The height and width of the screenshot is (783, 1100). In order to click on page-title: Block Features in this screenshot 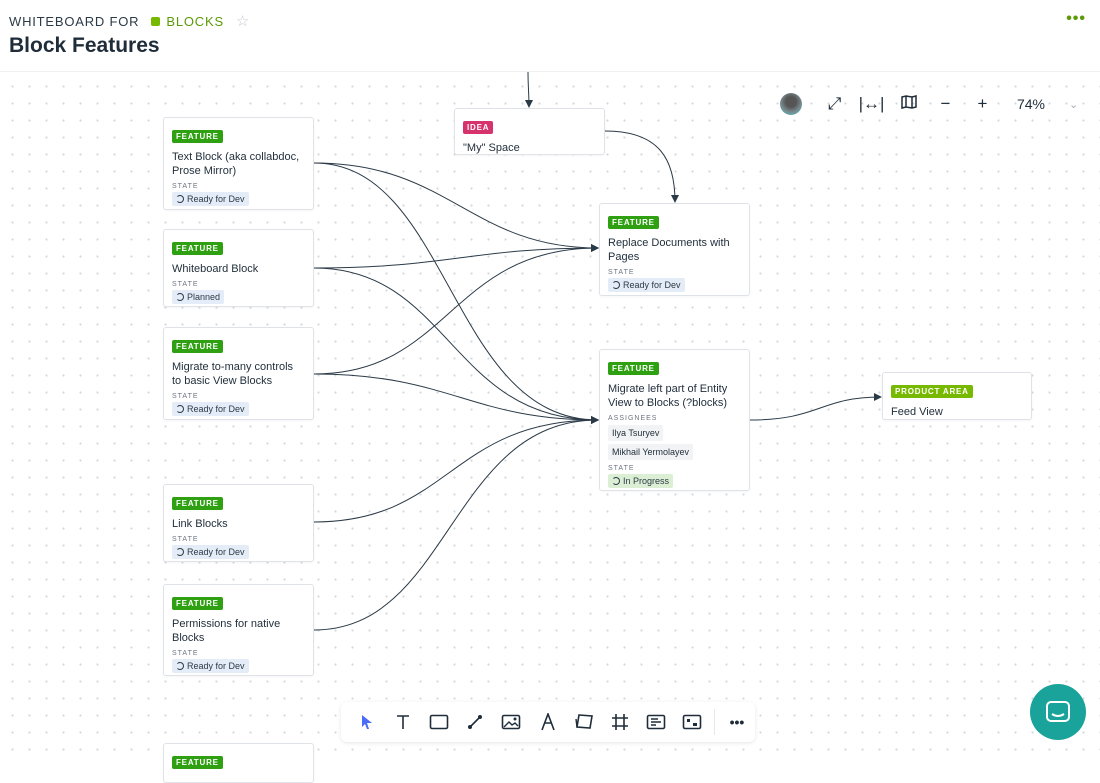, I will do `click(84, 45)`.